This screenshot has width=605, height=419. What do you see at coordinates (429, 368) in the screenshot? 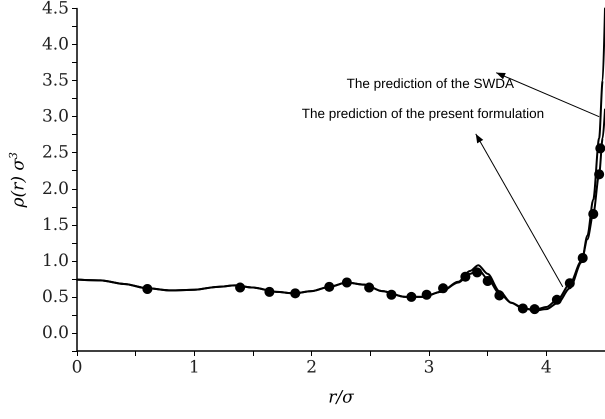
I see `x-tick-label: 3` at bounding box center [429, 368].